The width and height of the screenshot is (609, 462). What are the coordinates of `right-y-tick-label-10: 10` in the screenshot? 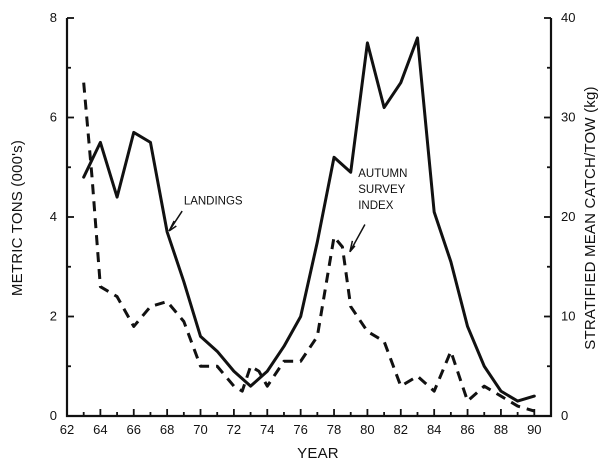 It's located at (568, 316).